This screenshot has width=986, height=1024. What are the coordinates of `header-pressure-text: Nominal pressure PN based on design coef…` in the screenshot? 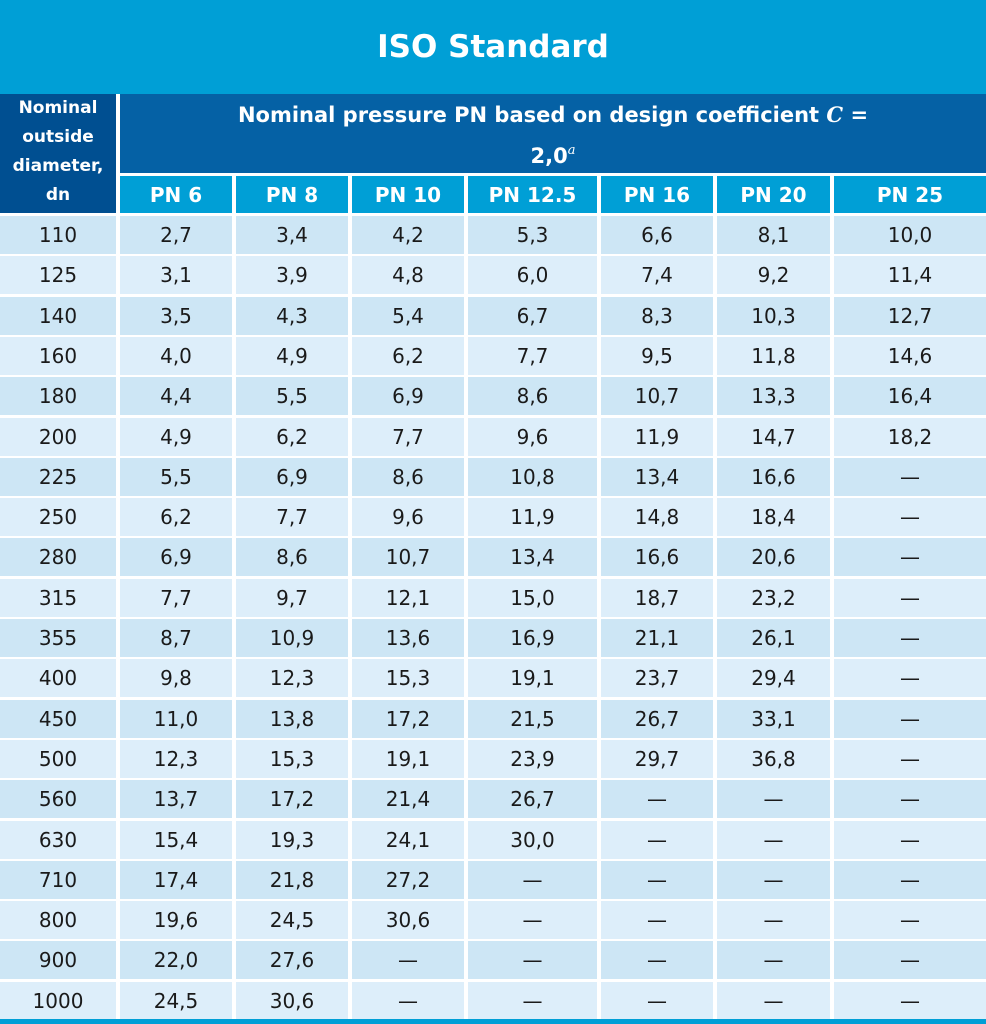 It's located at (528, 115).